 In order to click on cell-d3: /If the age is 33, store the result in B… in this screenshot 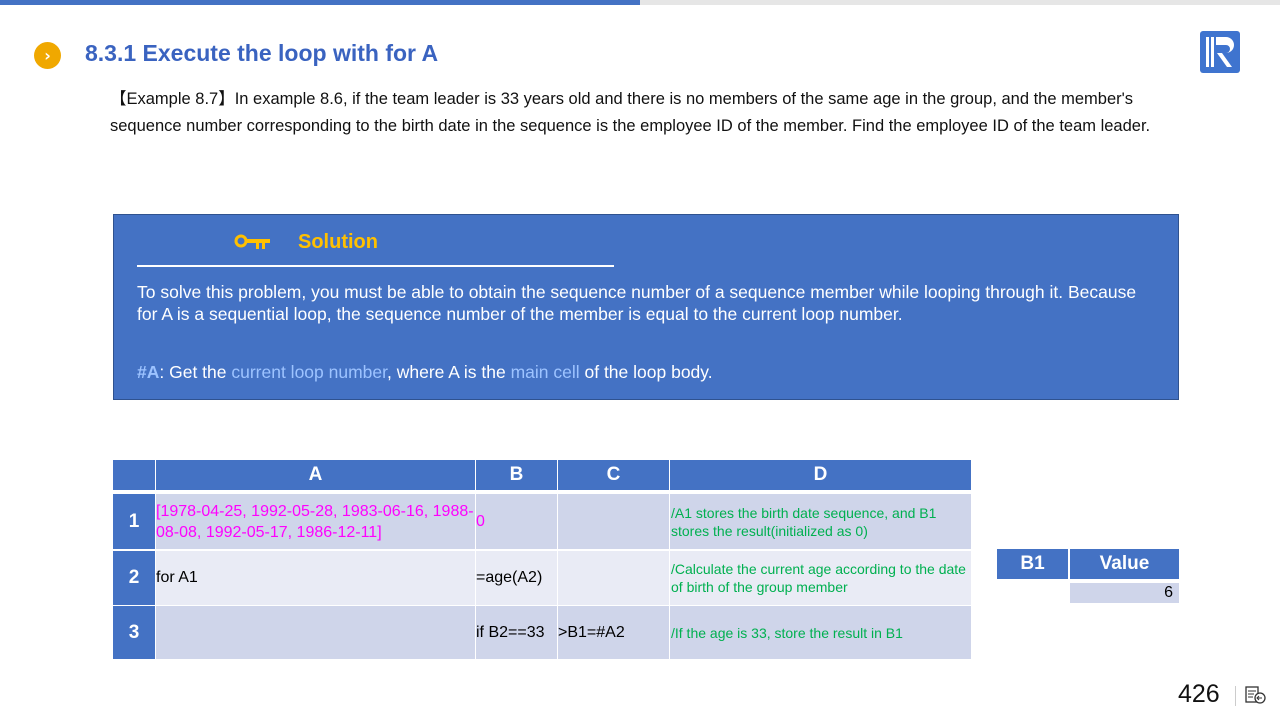, I will do `click(820, 632)`.